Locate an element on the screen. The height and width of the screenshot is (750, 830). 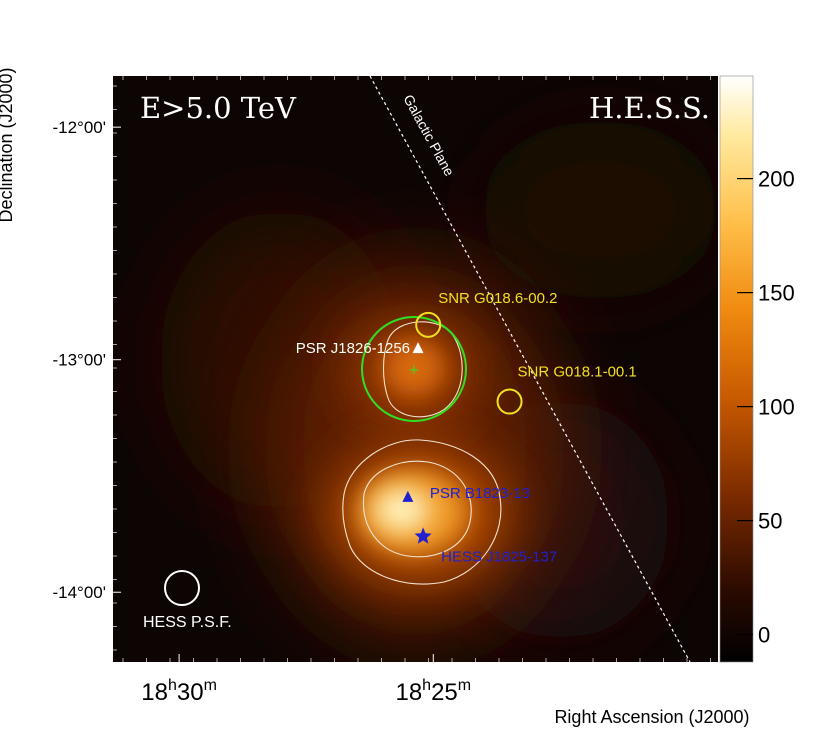
contour-south-outer is located at coordinates (422, 512).